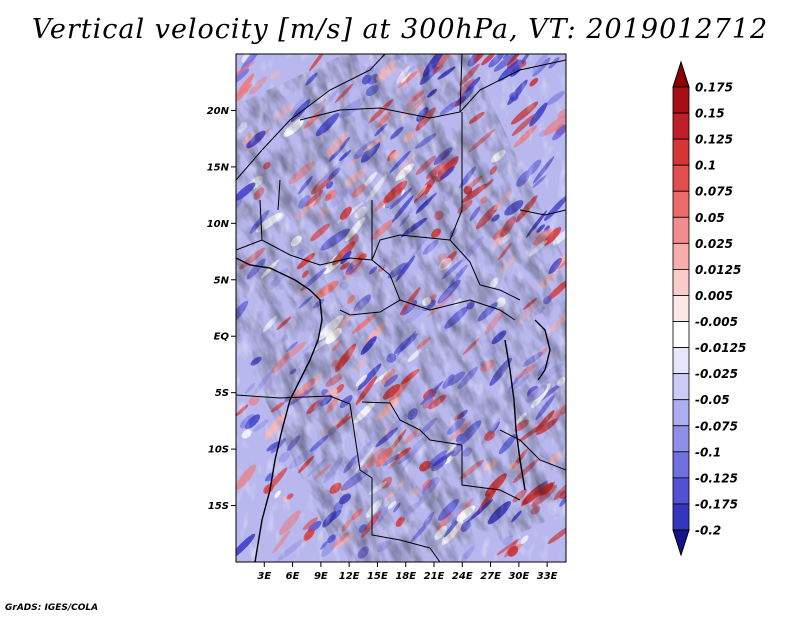 The height and width of the screenshot is (618, 800). I want to click on colorbar-bottom-arrow, so click(681, 543).